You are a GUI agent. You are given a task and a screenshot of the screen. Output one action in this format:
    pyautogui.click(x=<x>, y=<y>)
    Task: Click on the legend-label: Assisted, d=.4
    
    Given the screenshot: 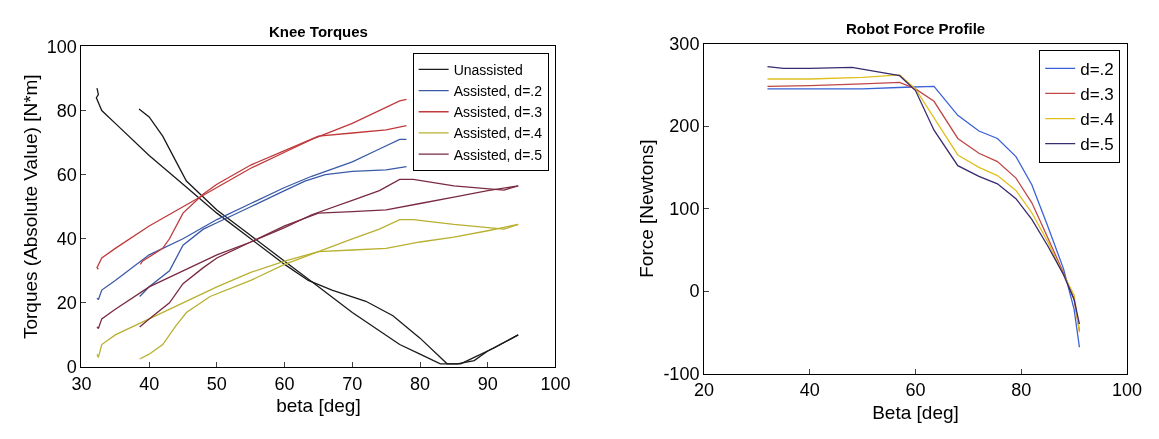 What is the action you would take?
    pyautogui.click(x=498, y=133)
    